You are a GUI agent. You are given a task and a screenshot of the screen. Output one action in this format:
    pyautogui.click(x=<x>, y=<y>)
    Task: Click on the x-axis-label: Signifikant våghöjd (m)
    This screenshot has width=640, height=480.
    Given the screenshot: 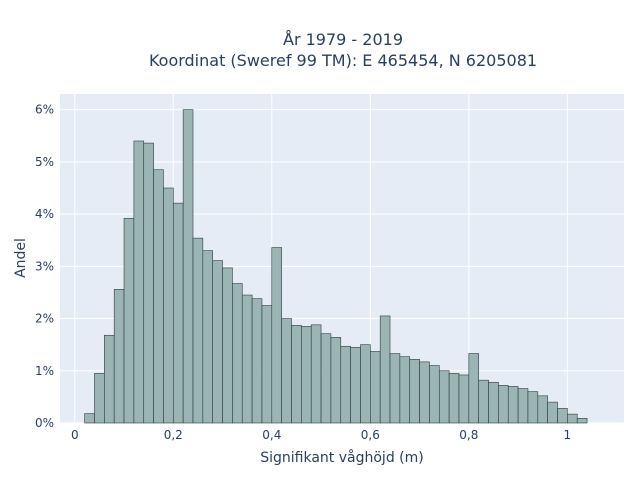 What is the action you would take?
    pyautogui.click(x=341, y=457)
    